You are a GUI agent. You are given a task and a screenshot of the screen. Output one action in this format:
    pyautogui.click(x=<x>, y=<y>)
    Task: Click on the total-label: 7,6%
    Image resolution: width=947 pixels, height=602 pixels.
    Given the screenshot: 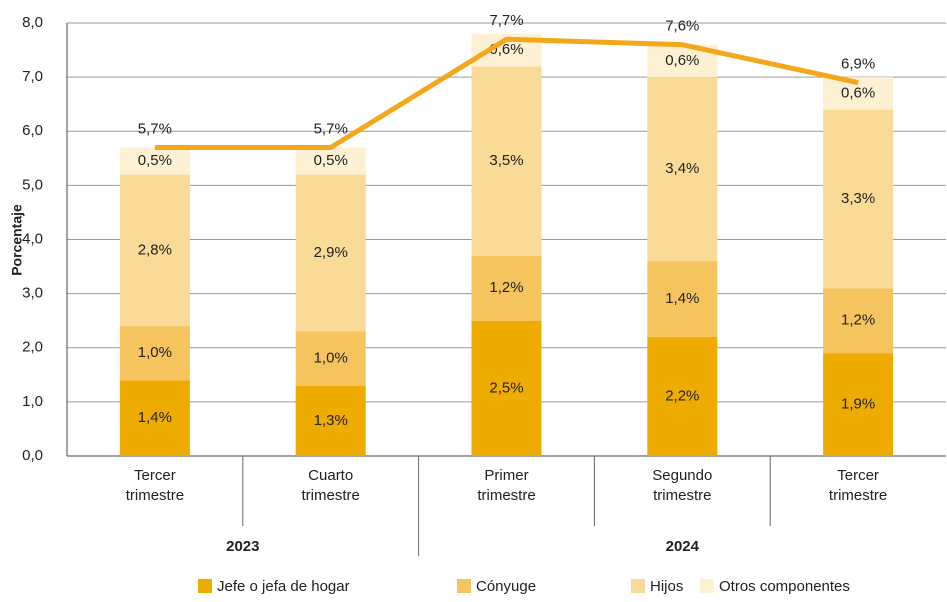 What is the action you would take?
    pyautogui.click(x=682, y=26)
    